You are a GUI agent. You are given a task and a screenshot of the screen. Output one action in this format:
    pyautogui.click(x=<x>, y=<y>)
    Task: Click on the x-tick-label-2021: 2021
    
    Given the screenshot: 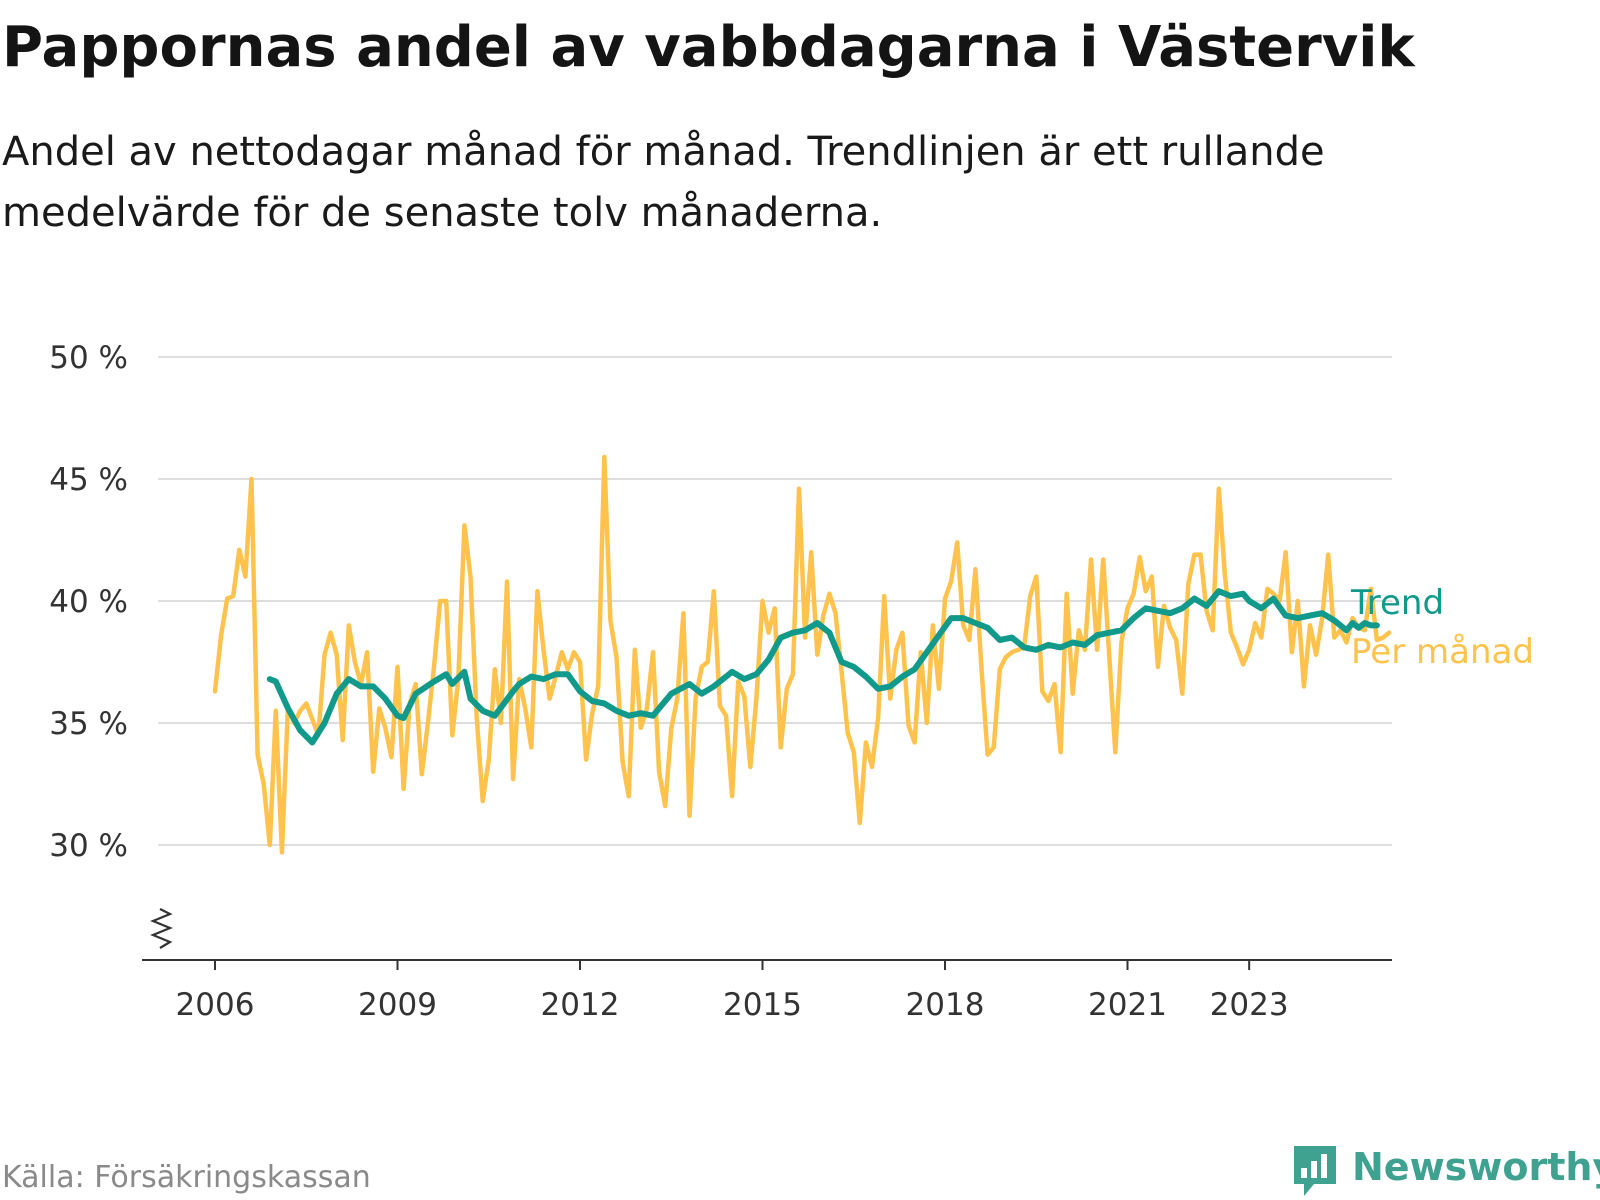 What is the action you would take?
    pyautogui.click(x=1127, y=1005)
    